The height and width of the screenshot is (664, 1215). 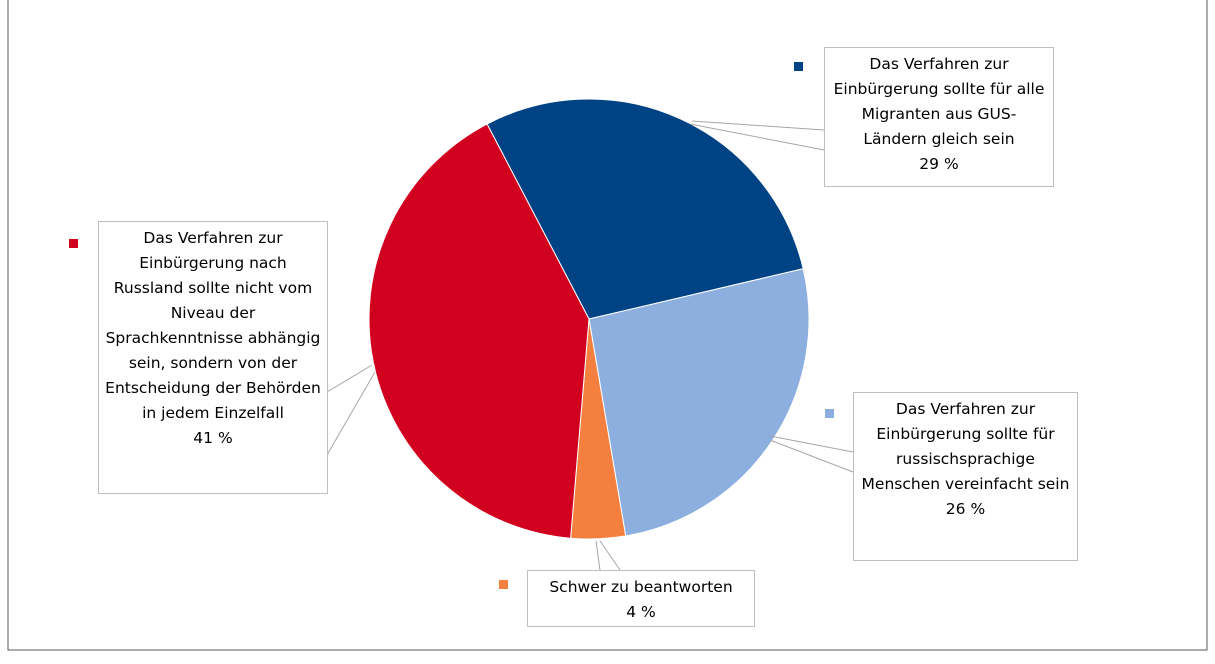 What do you see at coordinates (939, 164) in the screenshot?
I see `value-label: 29 %` at bounding box center [939, 164].